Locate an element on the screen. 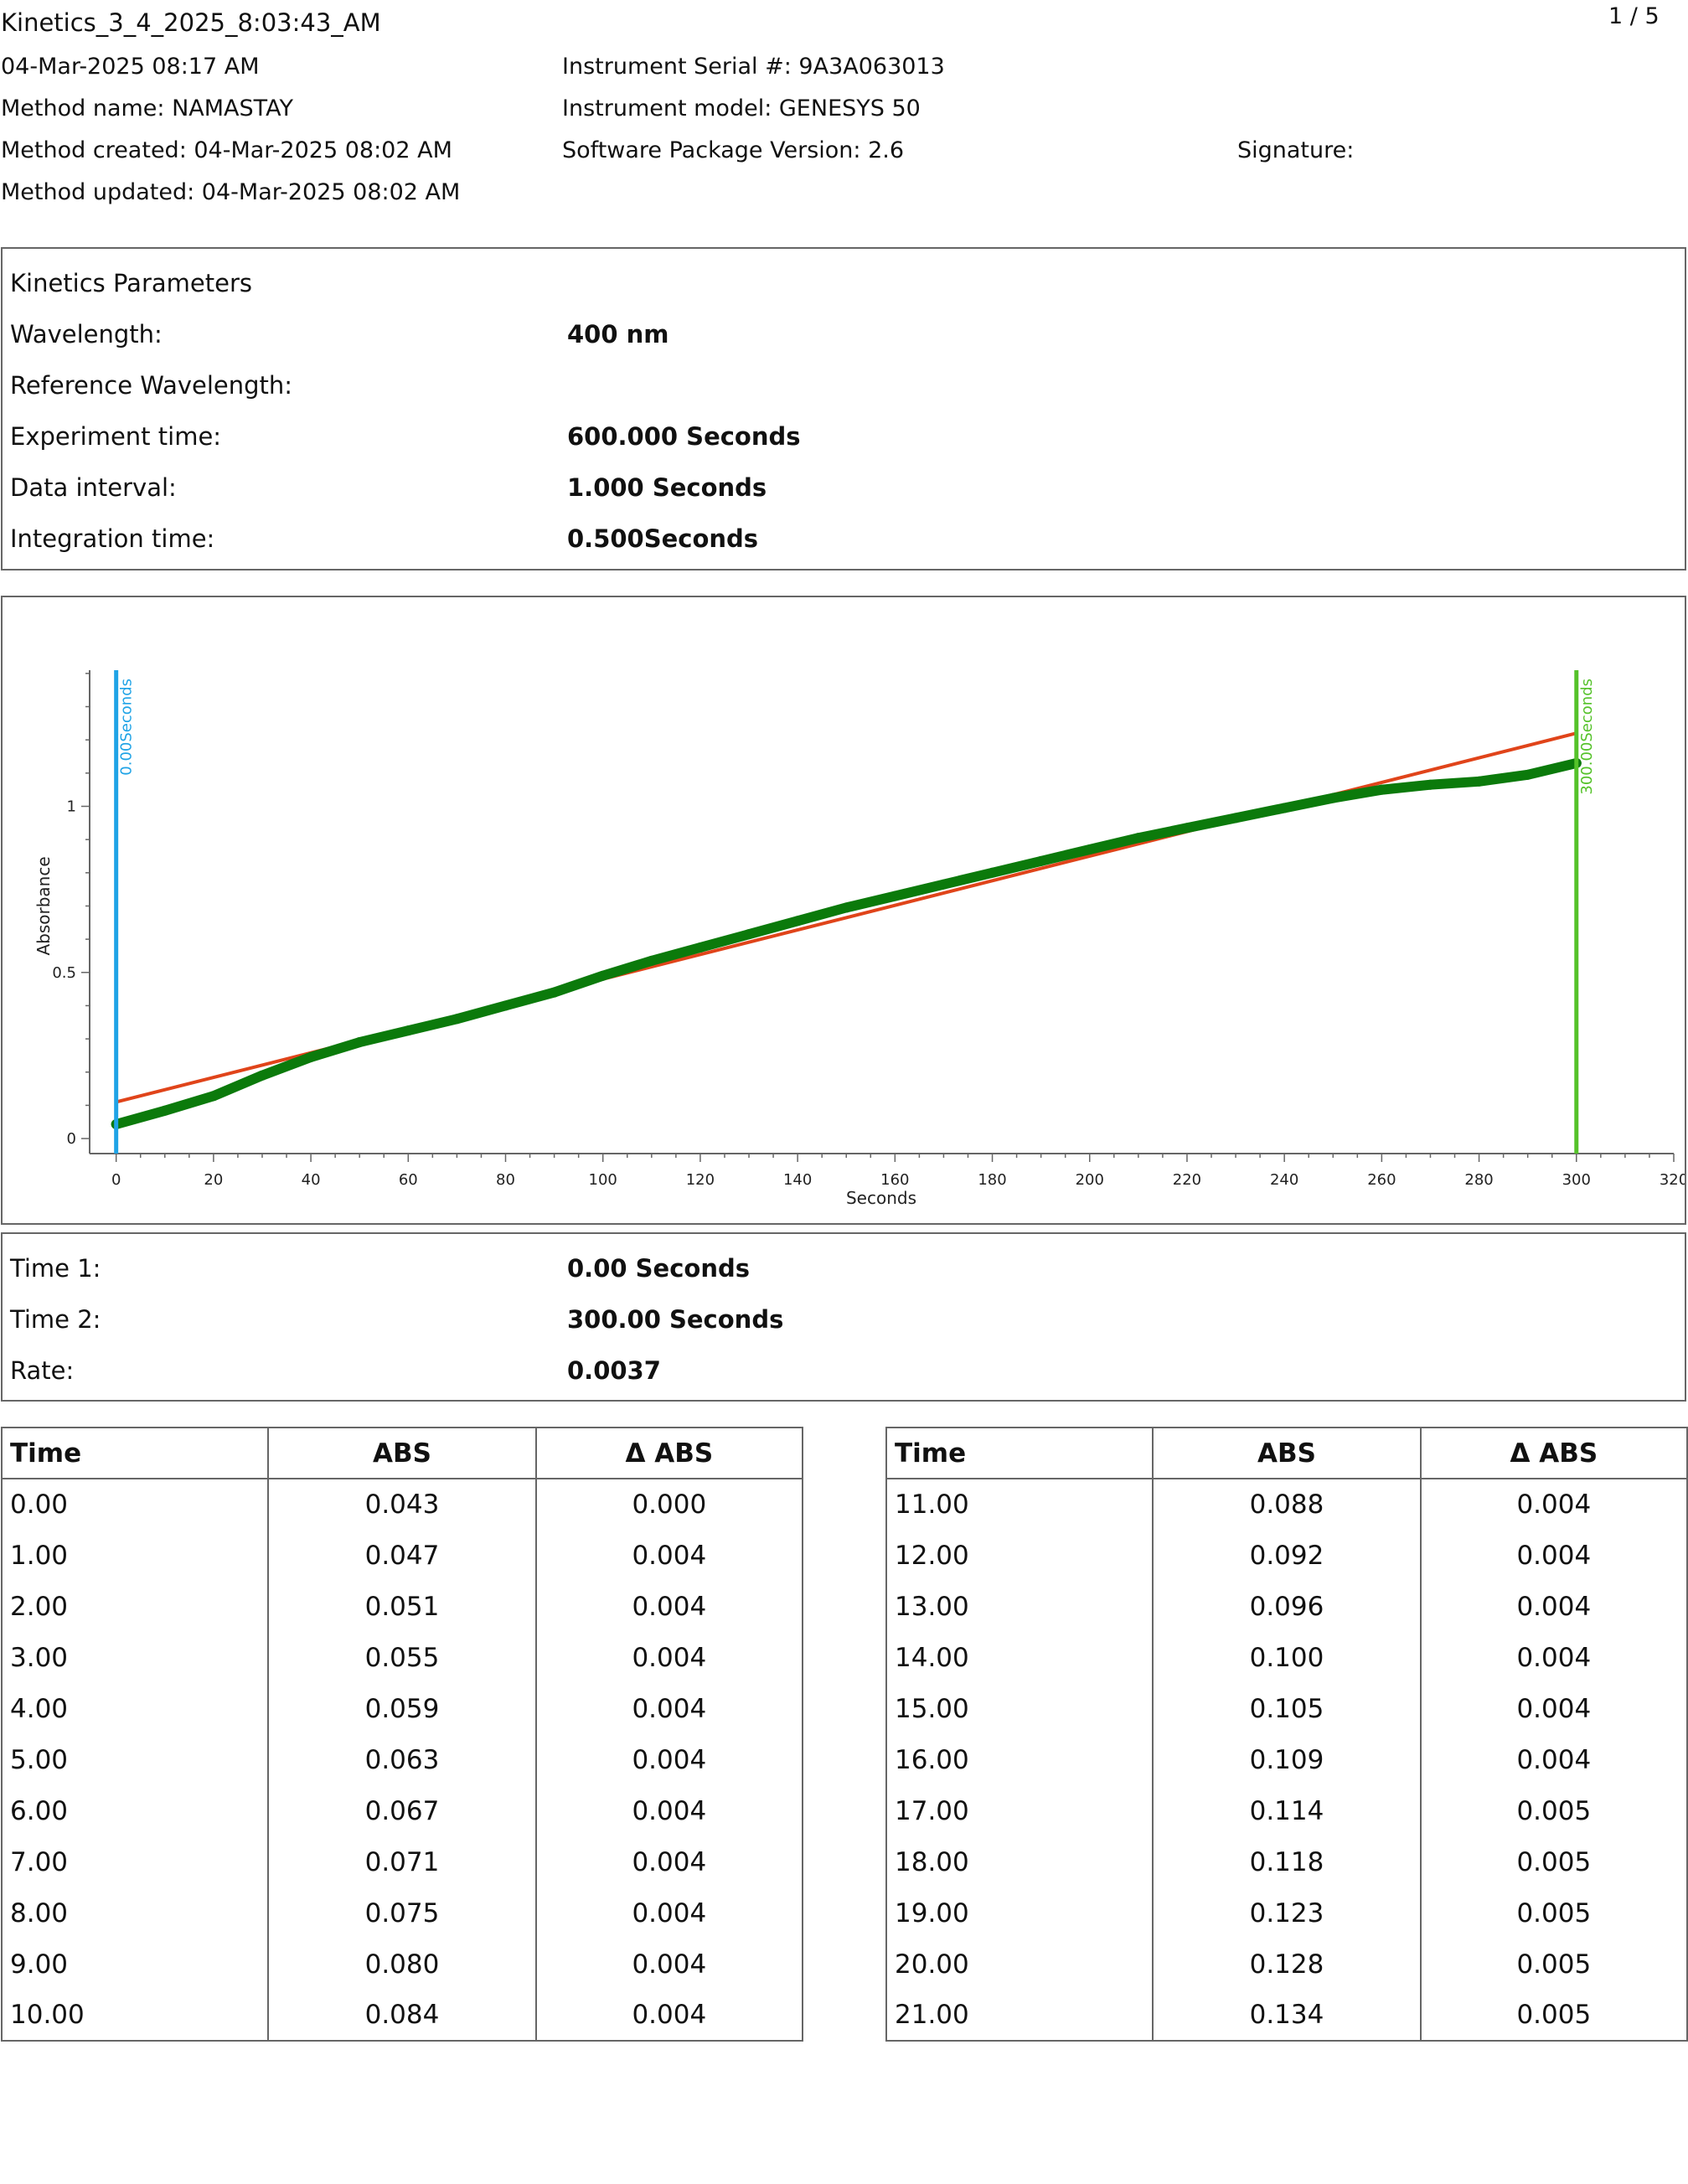 The image size is (1688, 2184). result-value: 0.00 Seconds is located at coordinates (658, 1268).